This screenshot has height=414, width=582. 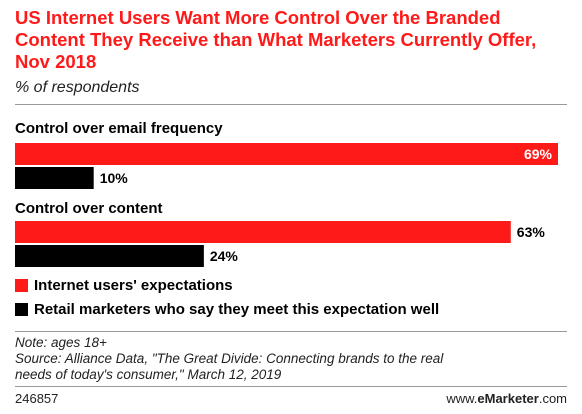 I want to click on footer-divider, so click(x=291, y=386).